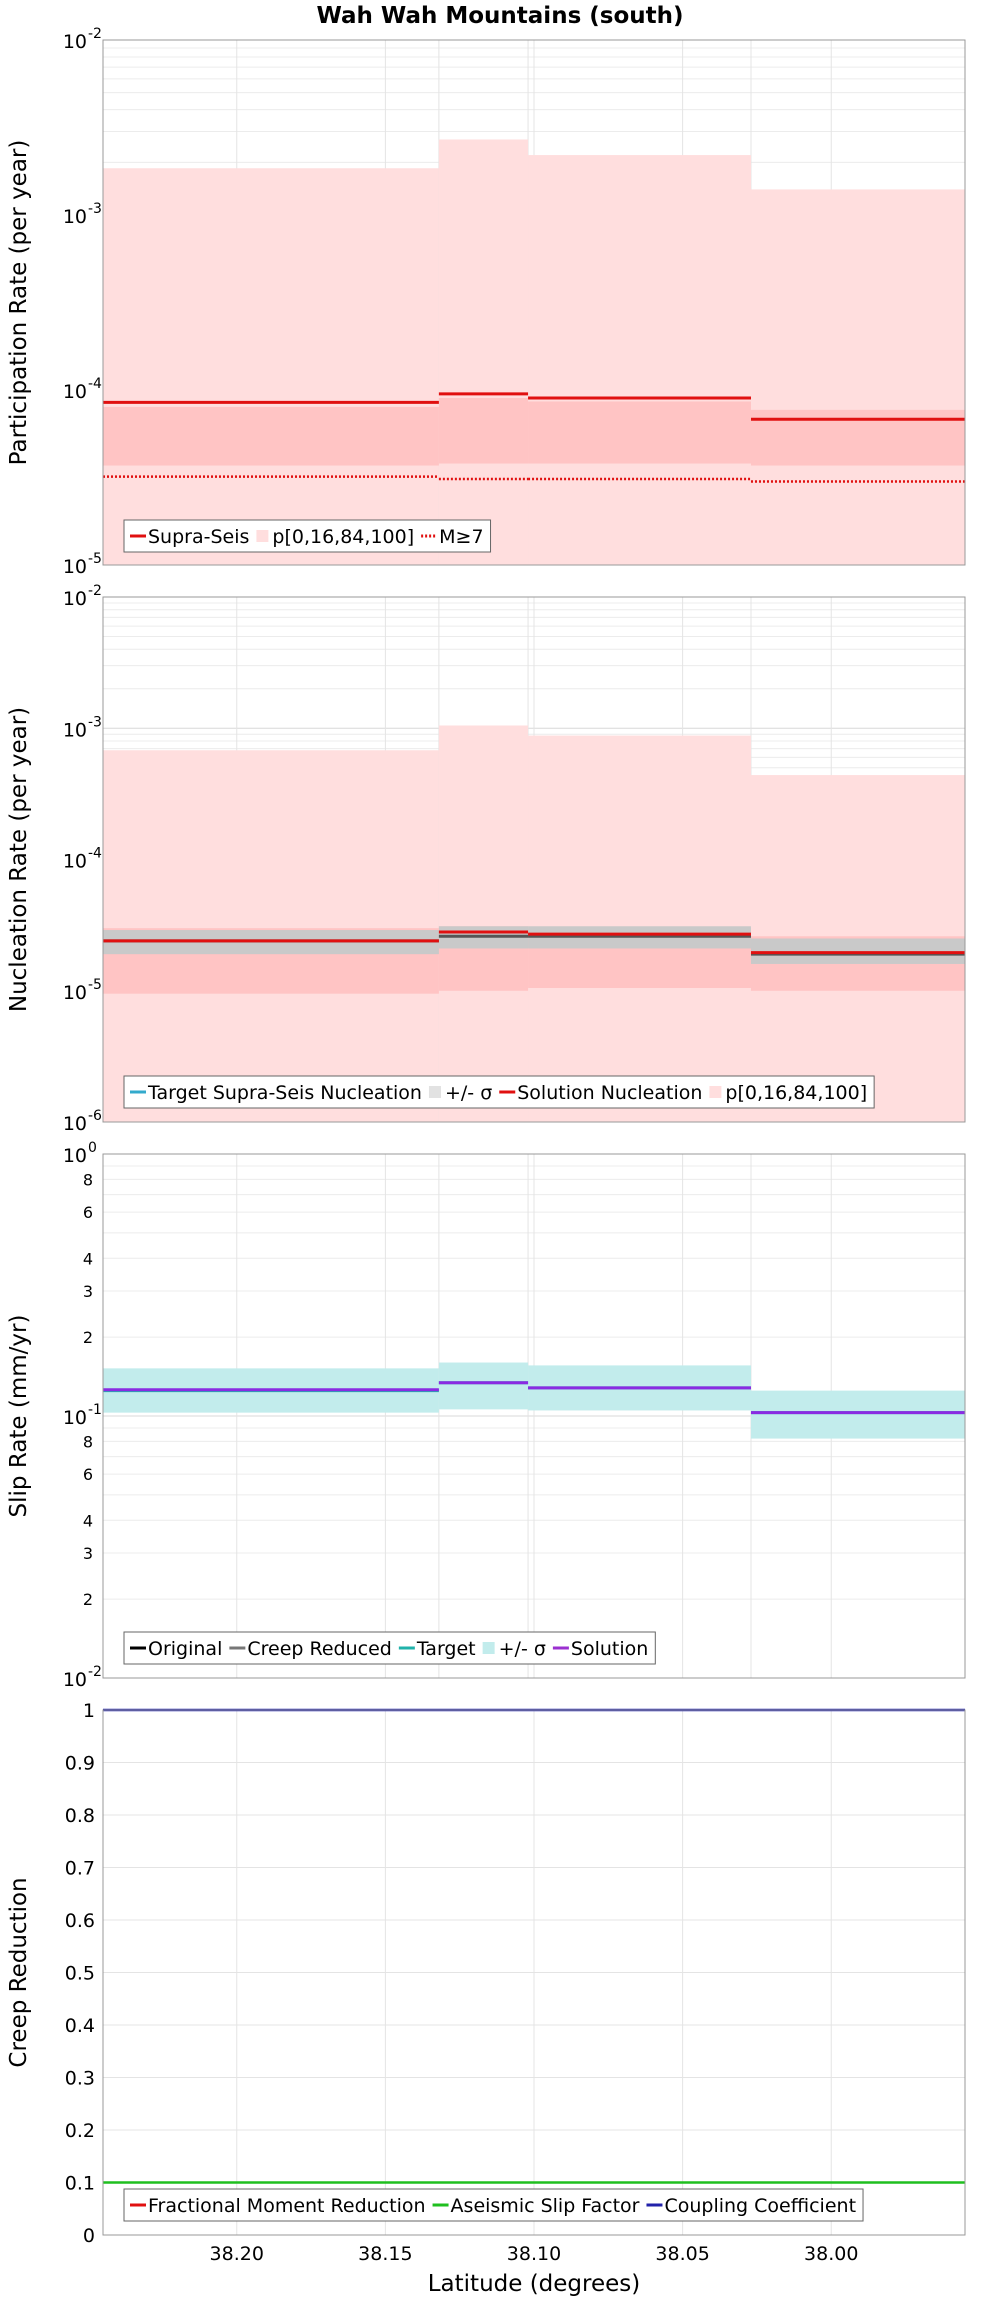  What do you see at coordinates (95, 1410) in the screenshot?
I see `y-tick-exponent: -1` at bounding box center [95, 1410].